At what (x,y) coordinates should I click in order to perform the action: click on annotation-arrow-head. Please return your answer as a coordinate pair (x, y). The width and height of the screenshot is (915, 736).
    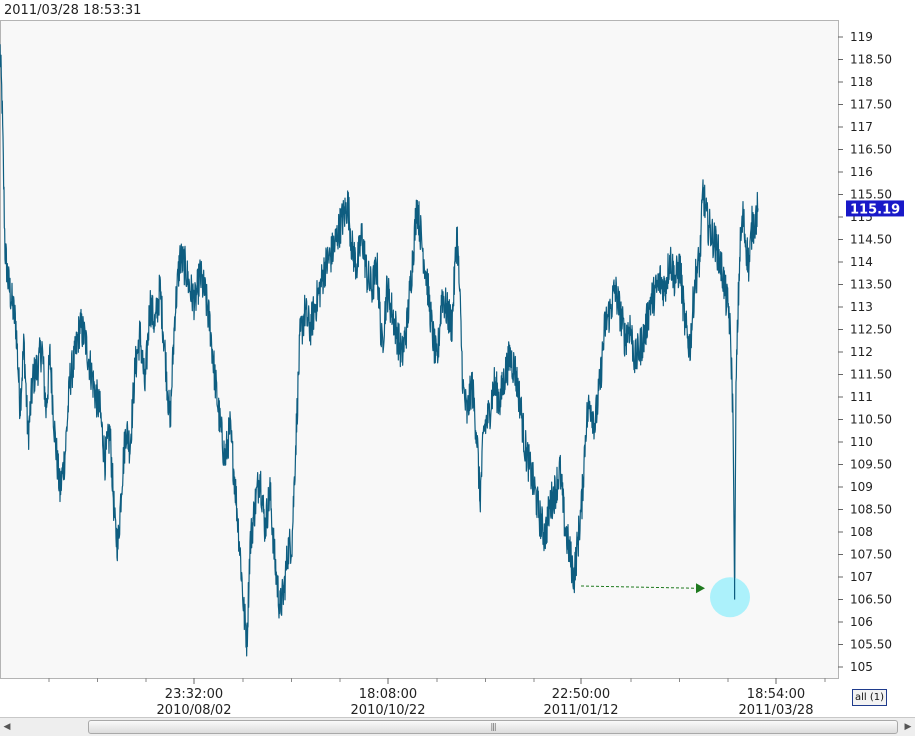
    Looking at the image, I should click on (700, 588).